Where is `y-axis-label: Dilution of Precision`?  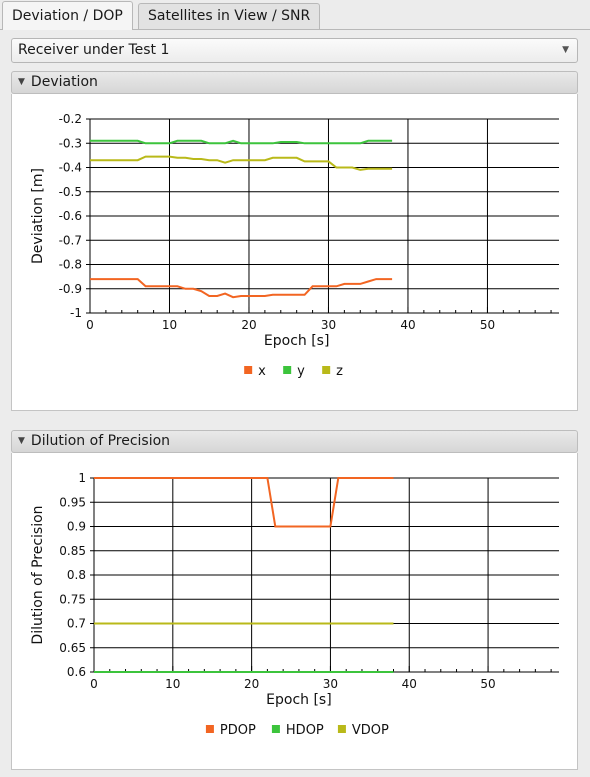 y-axis-label: Dilution of Precision is located at coordinates (38, 574).